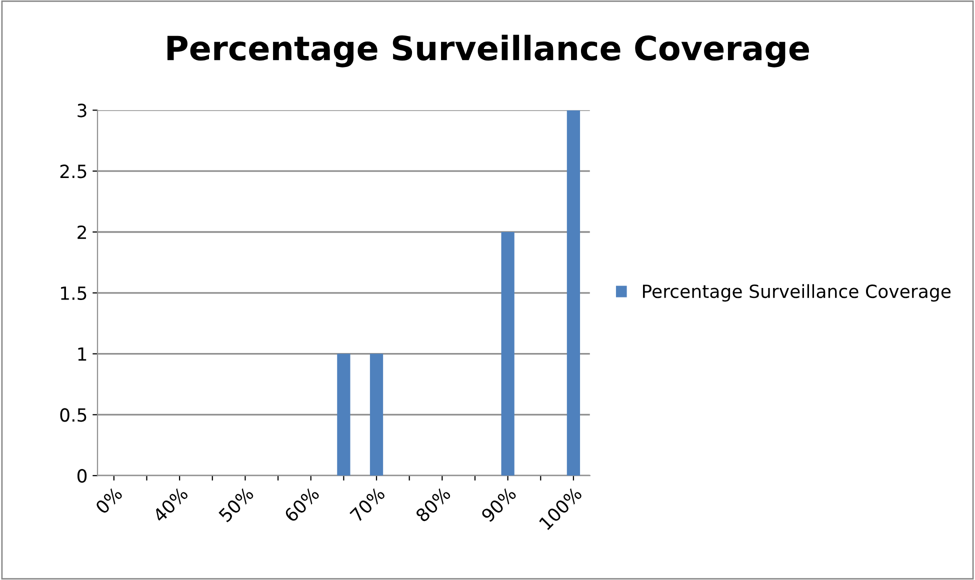 This screenshot has height=580, width=975. What do you see at coordinates (82, 111) in the screenshot?
I see `y-tick-label: 3` at bounding box center [82, 111].